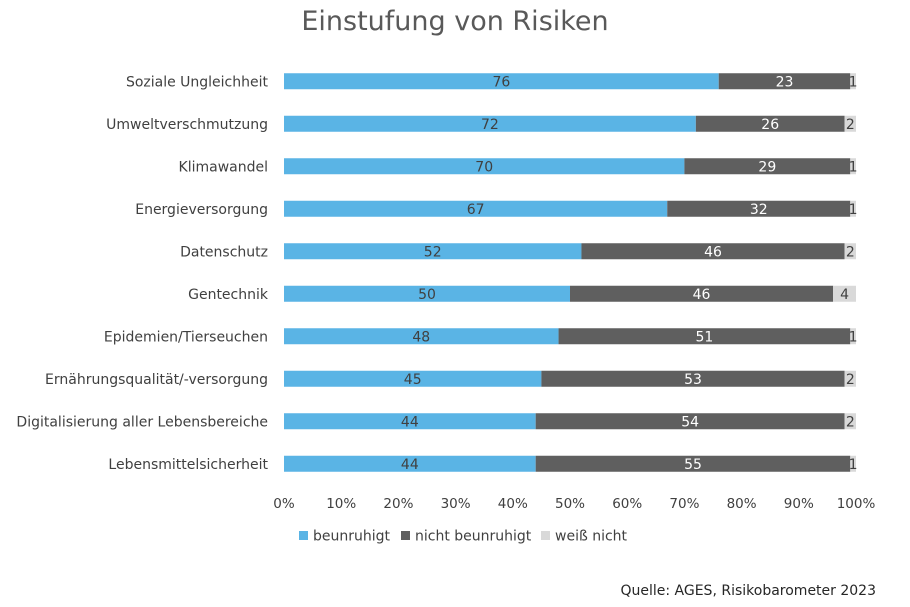 This screenshot has width=910, height=607. I want to click on category-label: Umweltverschmutzung, so click(187, 125).